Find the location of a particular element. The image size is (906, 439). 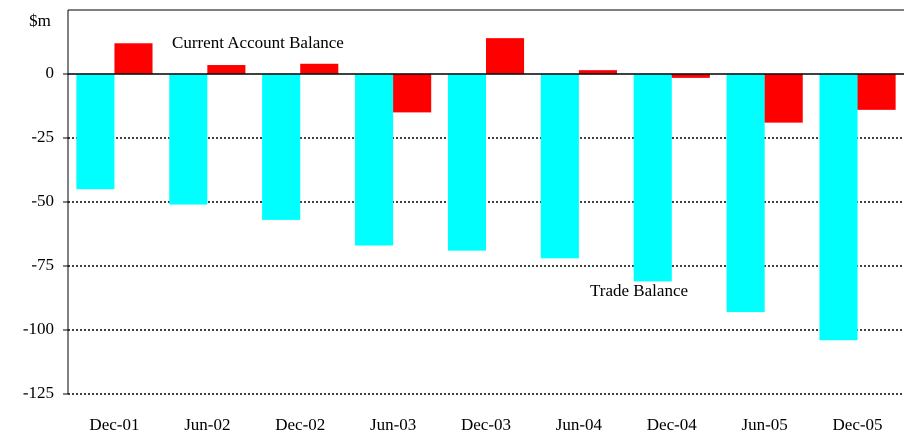

x-tick-label: Jun-02 is located at coordinates (207, 424).